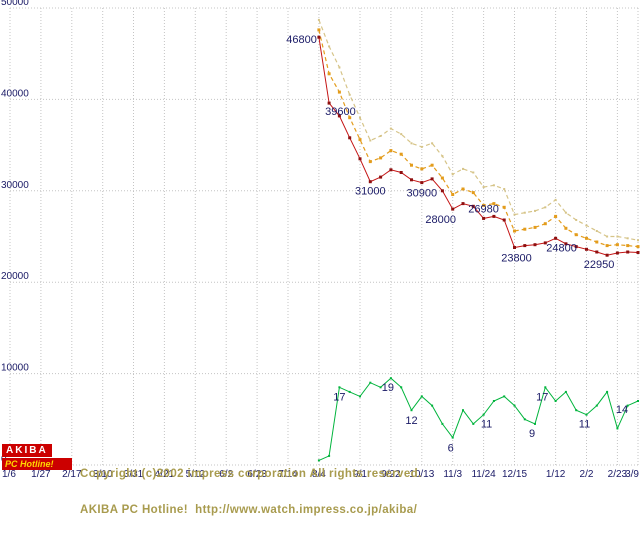  I want to click on x-axis-label: 6/23, so click(257, 474).